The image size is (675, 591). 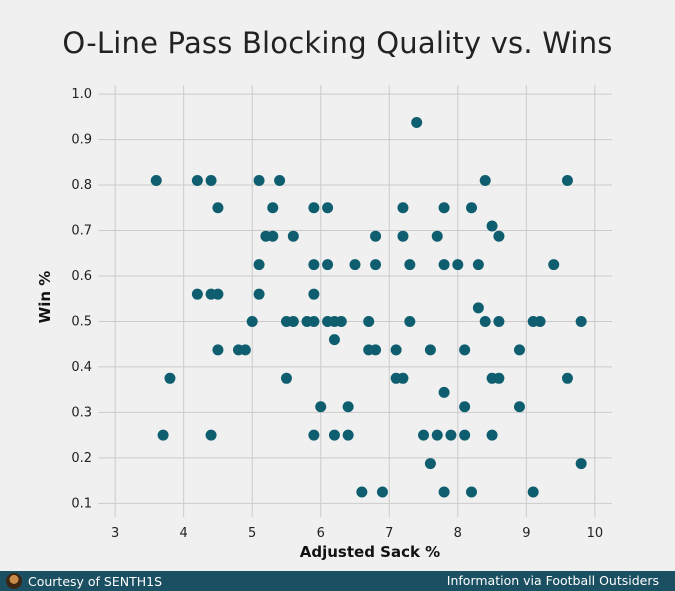 What do you see at coordinates (252, 533) in the screenshot?
I see `x-tick-label: 5` at bounding box center [252, 533].